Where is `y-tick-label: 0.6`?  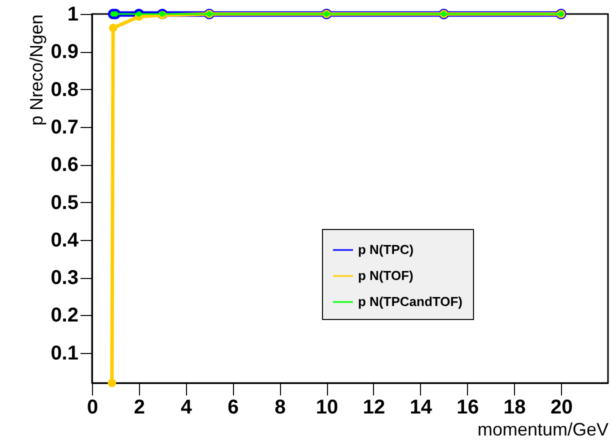 y-tick-label: 0.6 is located at coordinates (64, 165).